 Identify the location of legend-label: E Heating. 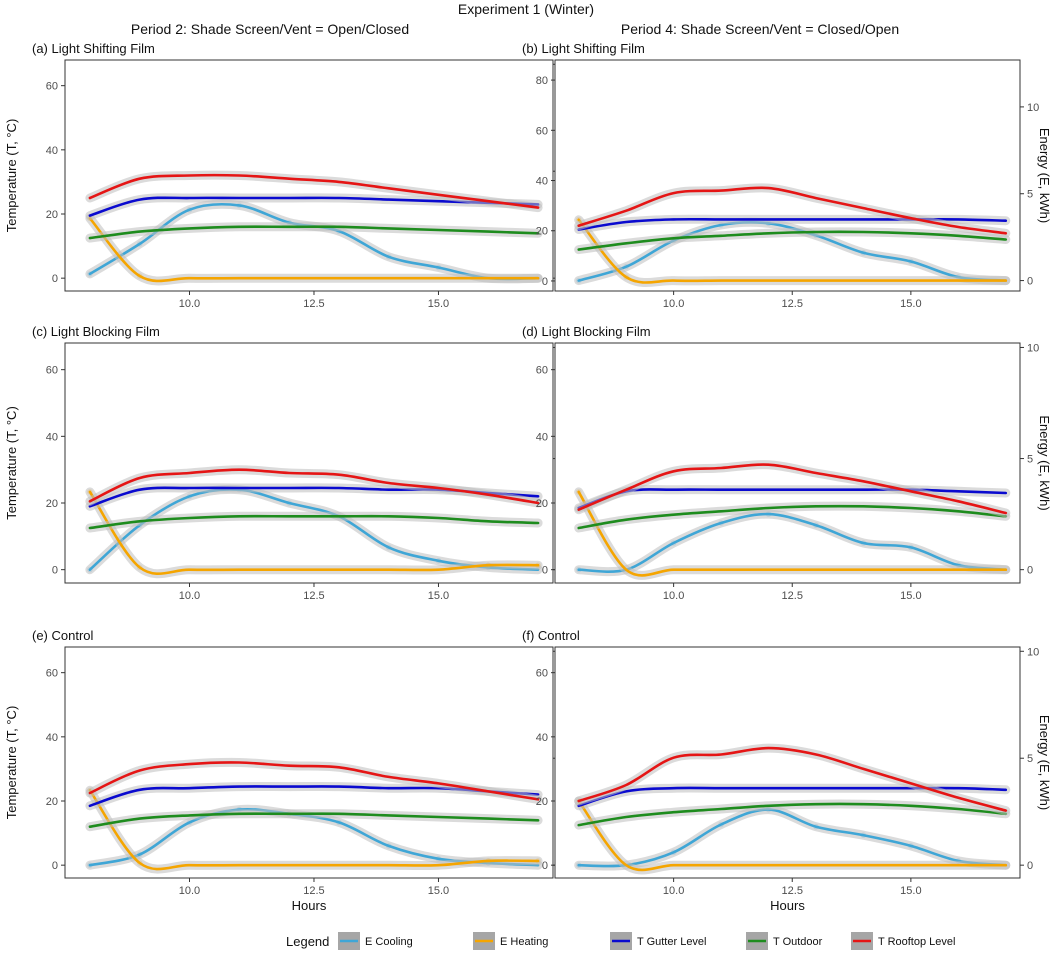
(524, 942).